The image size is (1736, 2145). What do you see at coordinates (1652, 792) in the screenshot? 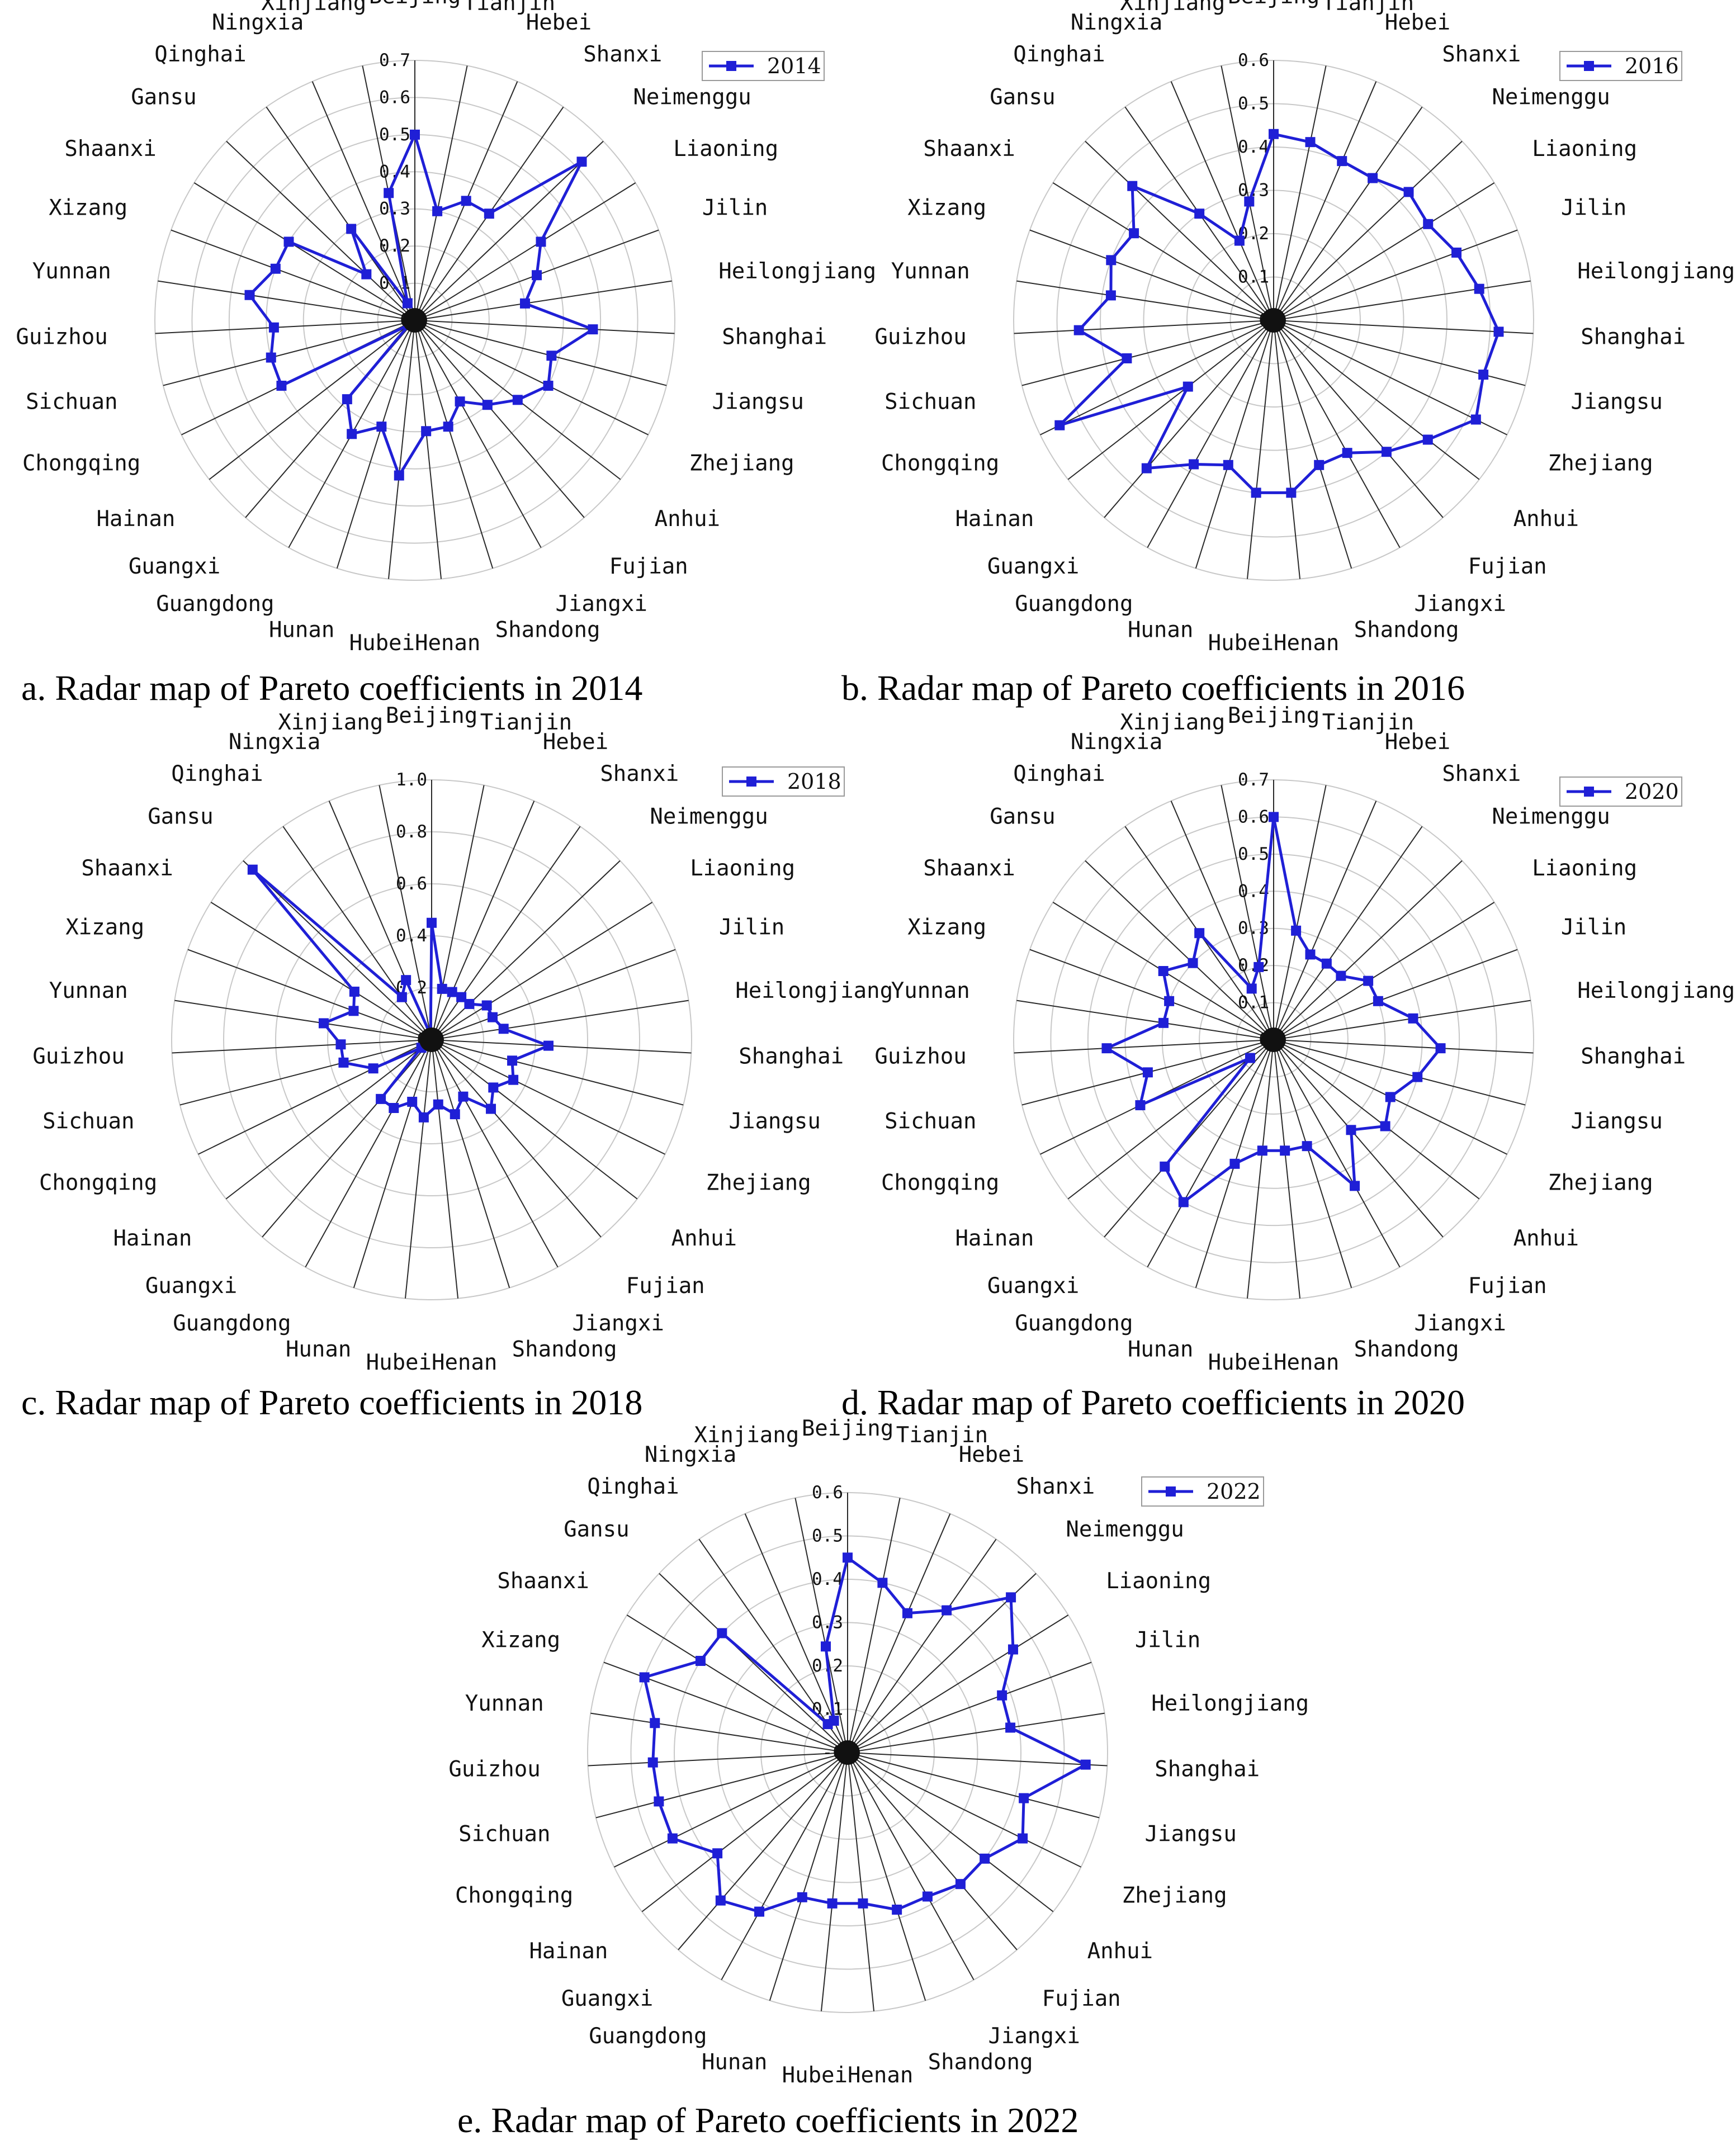
I see `legend-label: 2020` at bounding box center [1652, 792].